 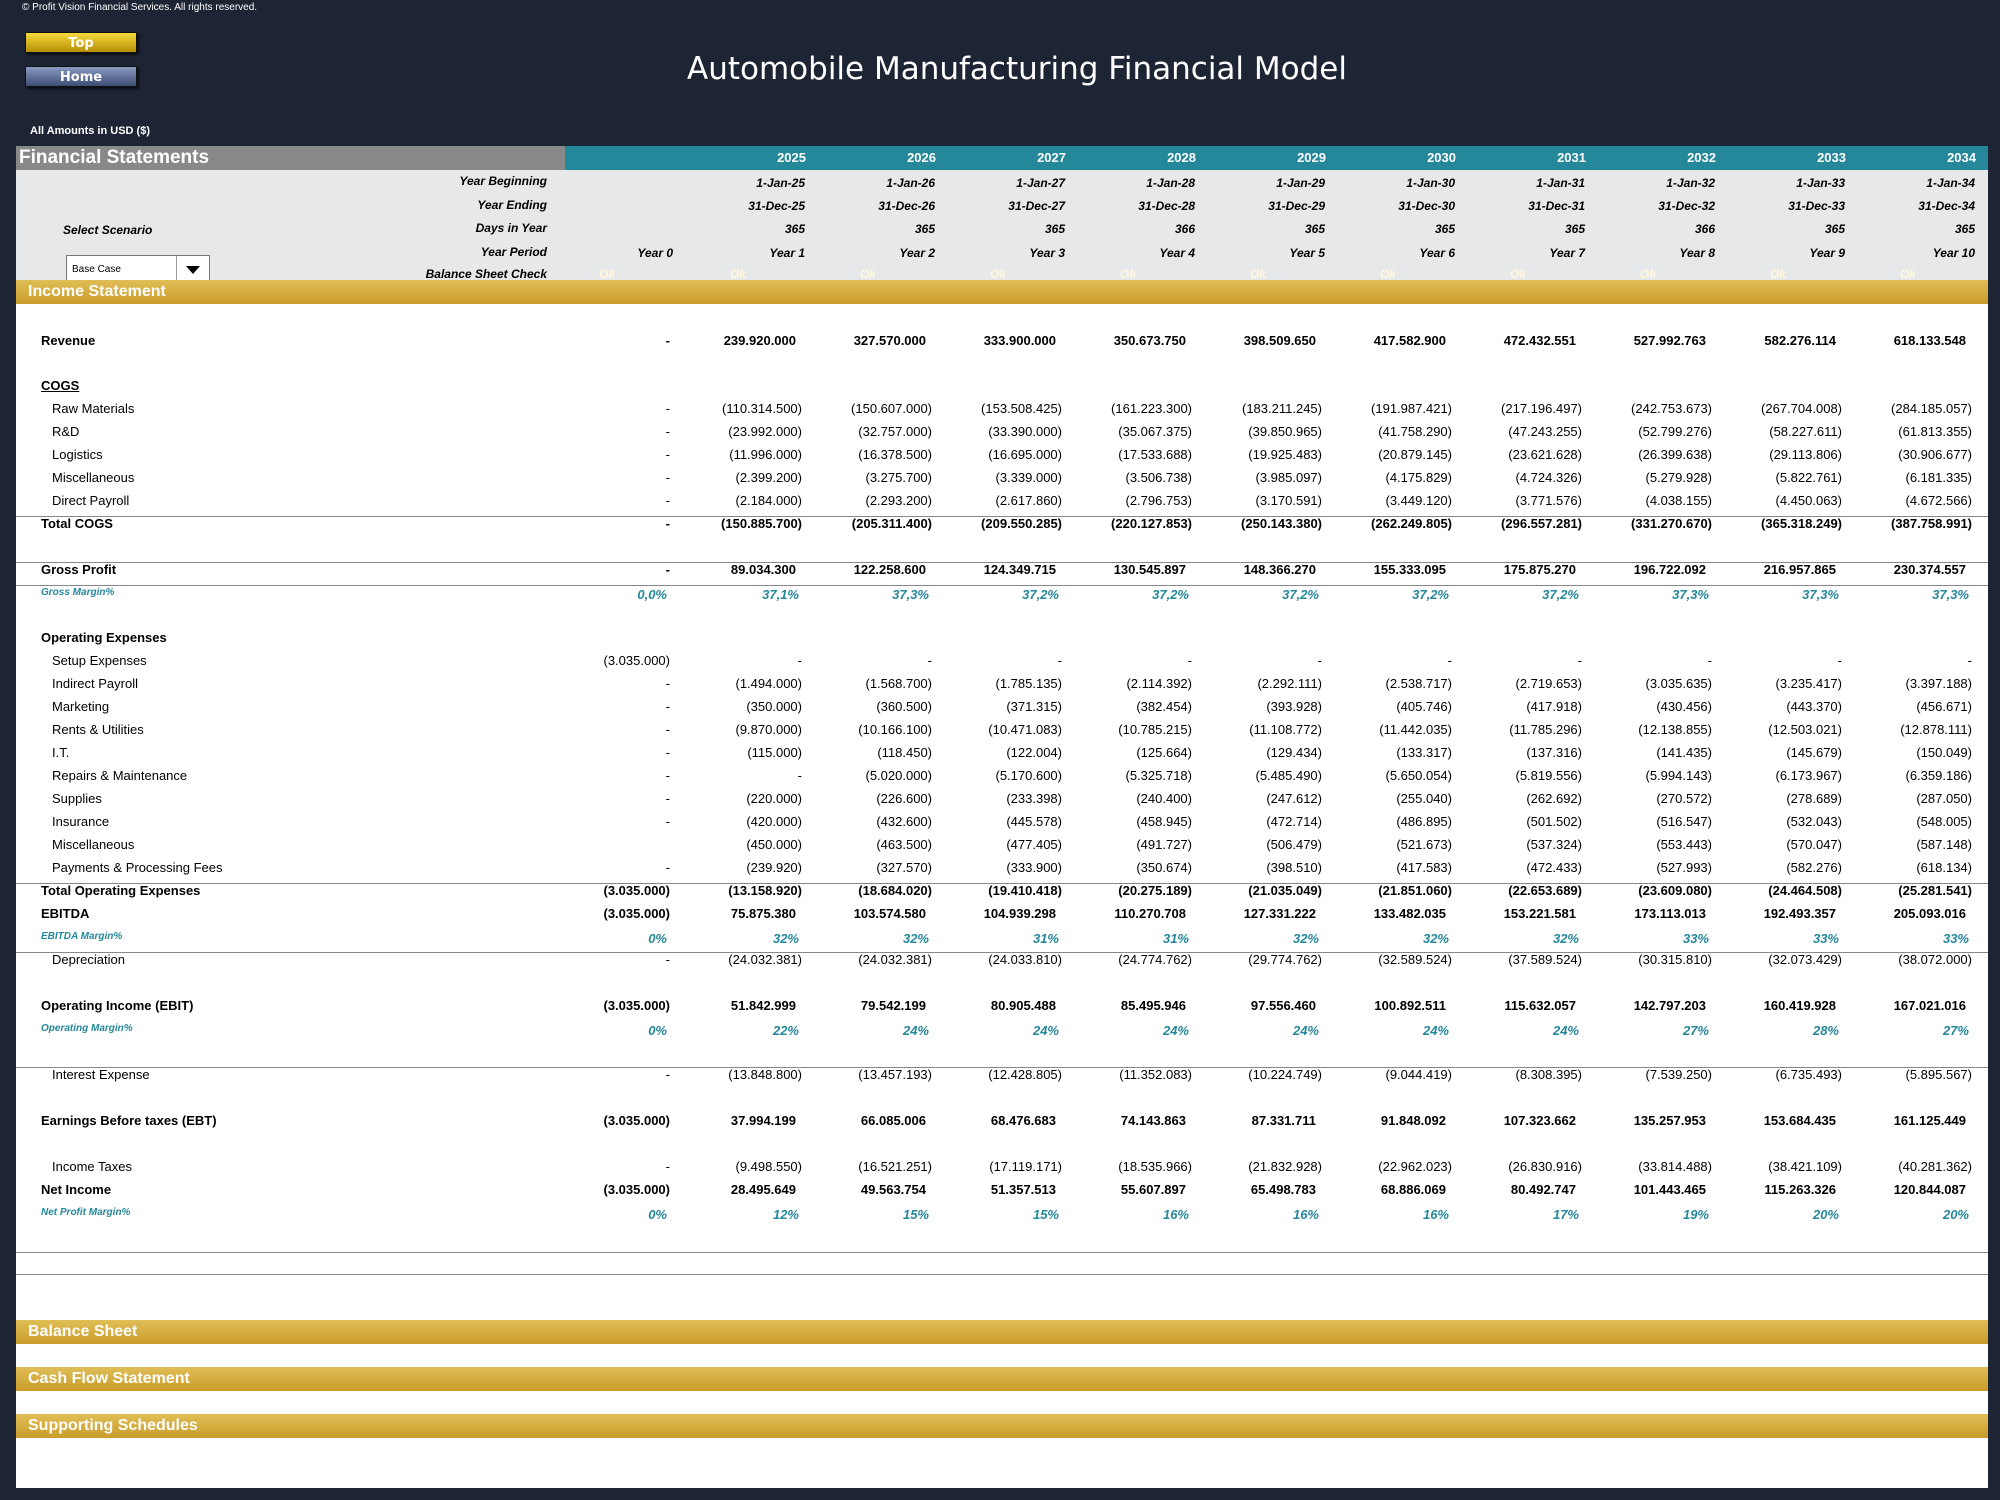 I want to click on value-cell: 22%, so click(x=785, y=1030).